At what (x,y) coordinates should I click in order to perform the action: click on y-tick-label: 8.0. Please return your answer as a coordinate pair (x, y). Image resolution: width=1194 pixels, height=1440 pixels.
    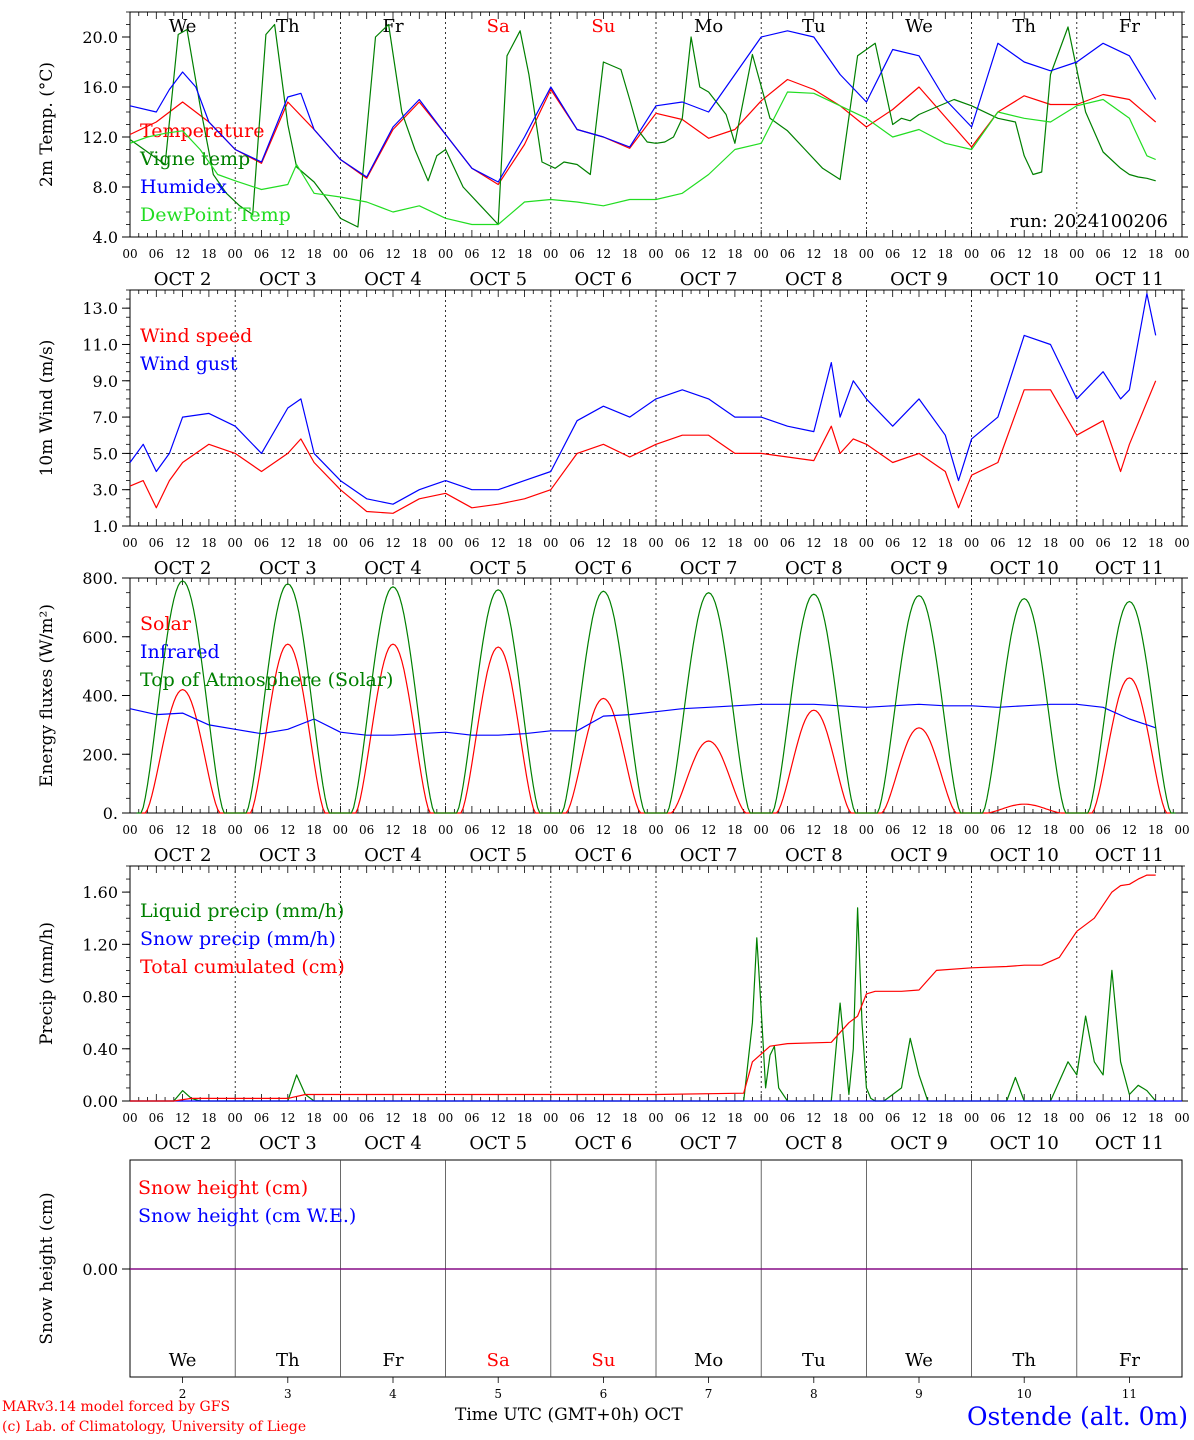
    Looking at the image, I should click on (105, 187).